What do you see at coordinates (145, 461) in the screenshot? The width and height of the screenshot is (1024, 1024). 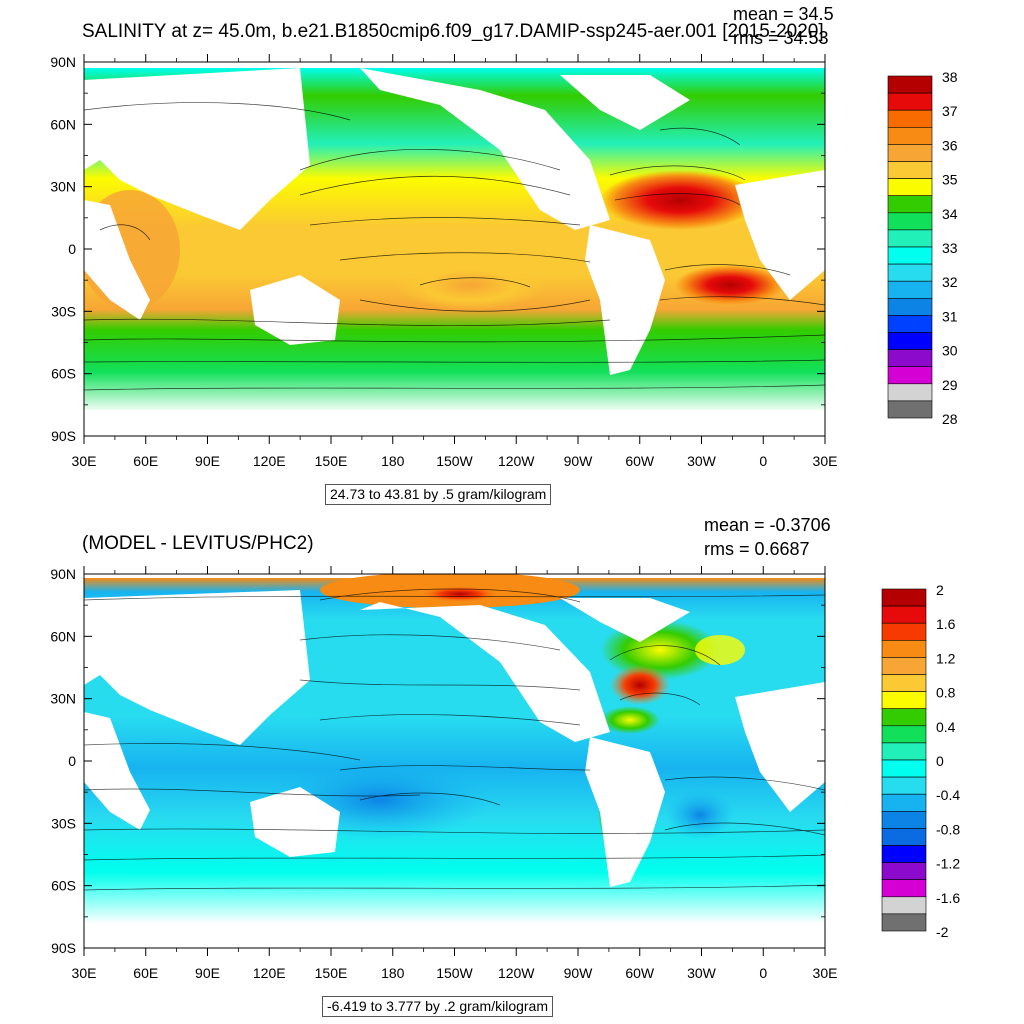 I see `lon-label: 60E` at bounding box center [145, 461].